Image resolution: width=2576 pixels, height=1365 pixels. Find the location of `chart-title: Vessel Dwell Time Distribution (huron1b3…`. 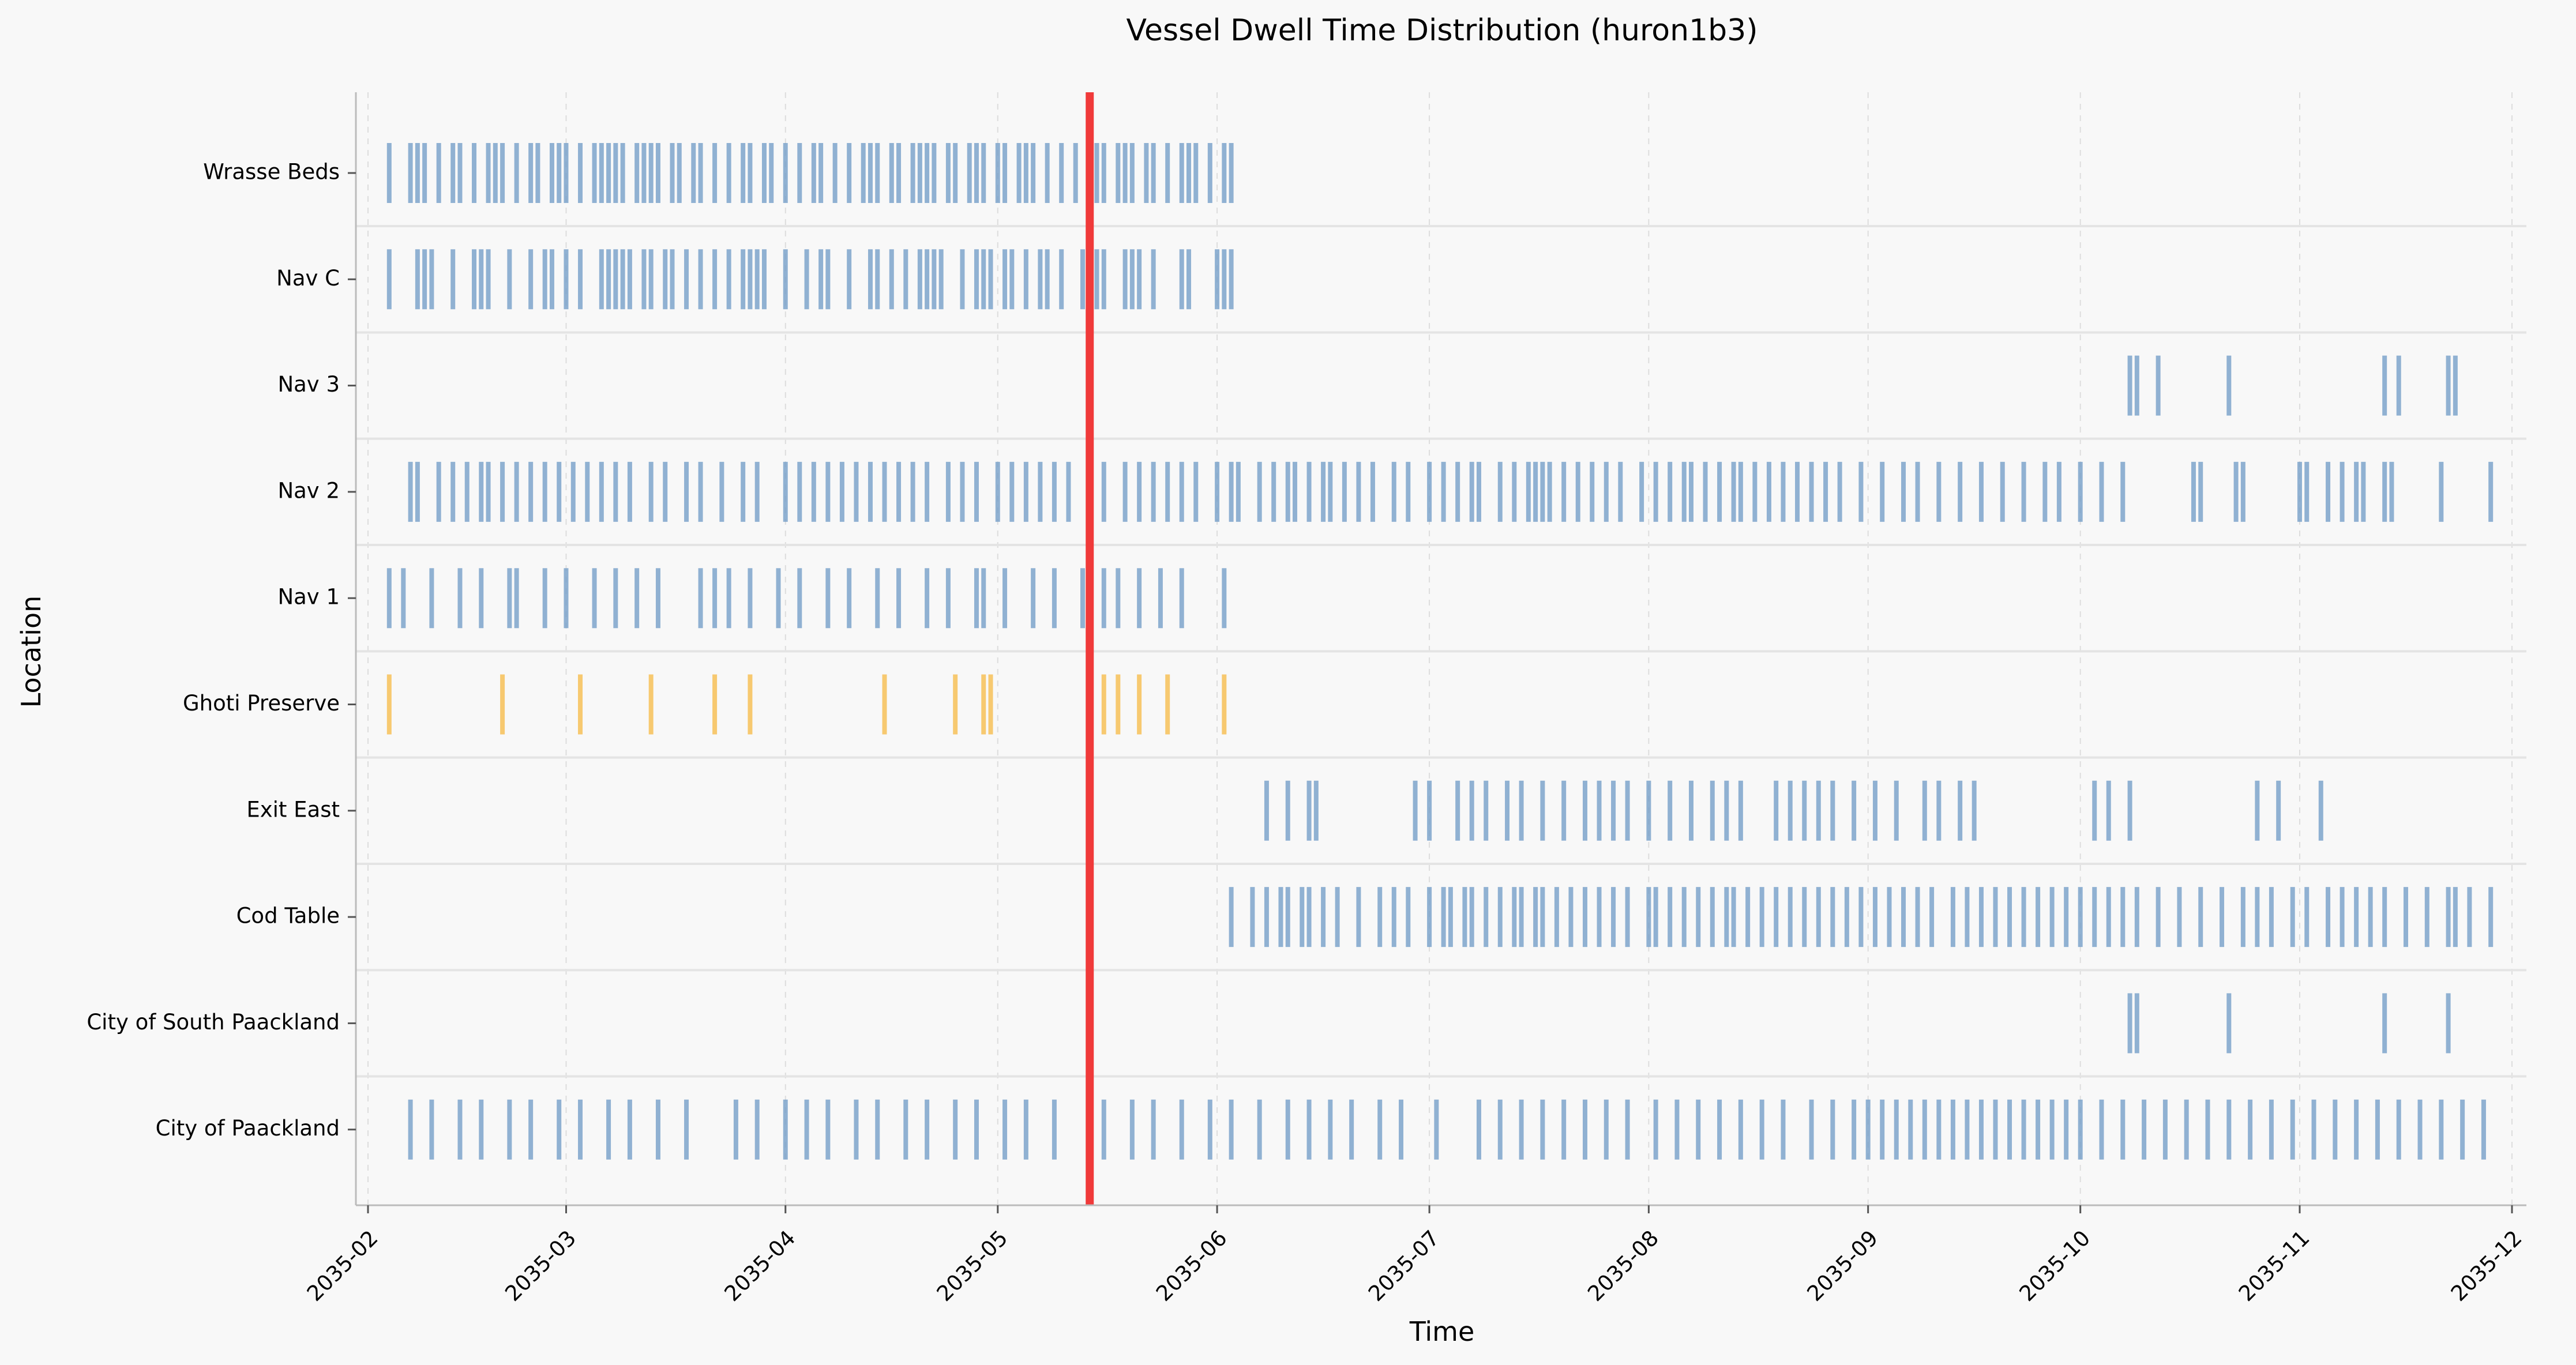

chart-title: Vessel Dwell Time Distribution (huron1b3… is located at coordinates (1442, 30).